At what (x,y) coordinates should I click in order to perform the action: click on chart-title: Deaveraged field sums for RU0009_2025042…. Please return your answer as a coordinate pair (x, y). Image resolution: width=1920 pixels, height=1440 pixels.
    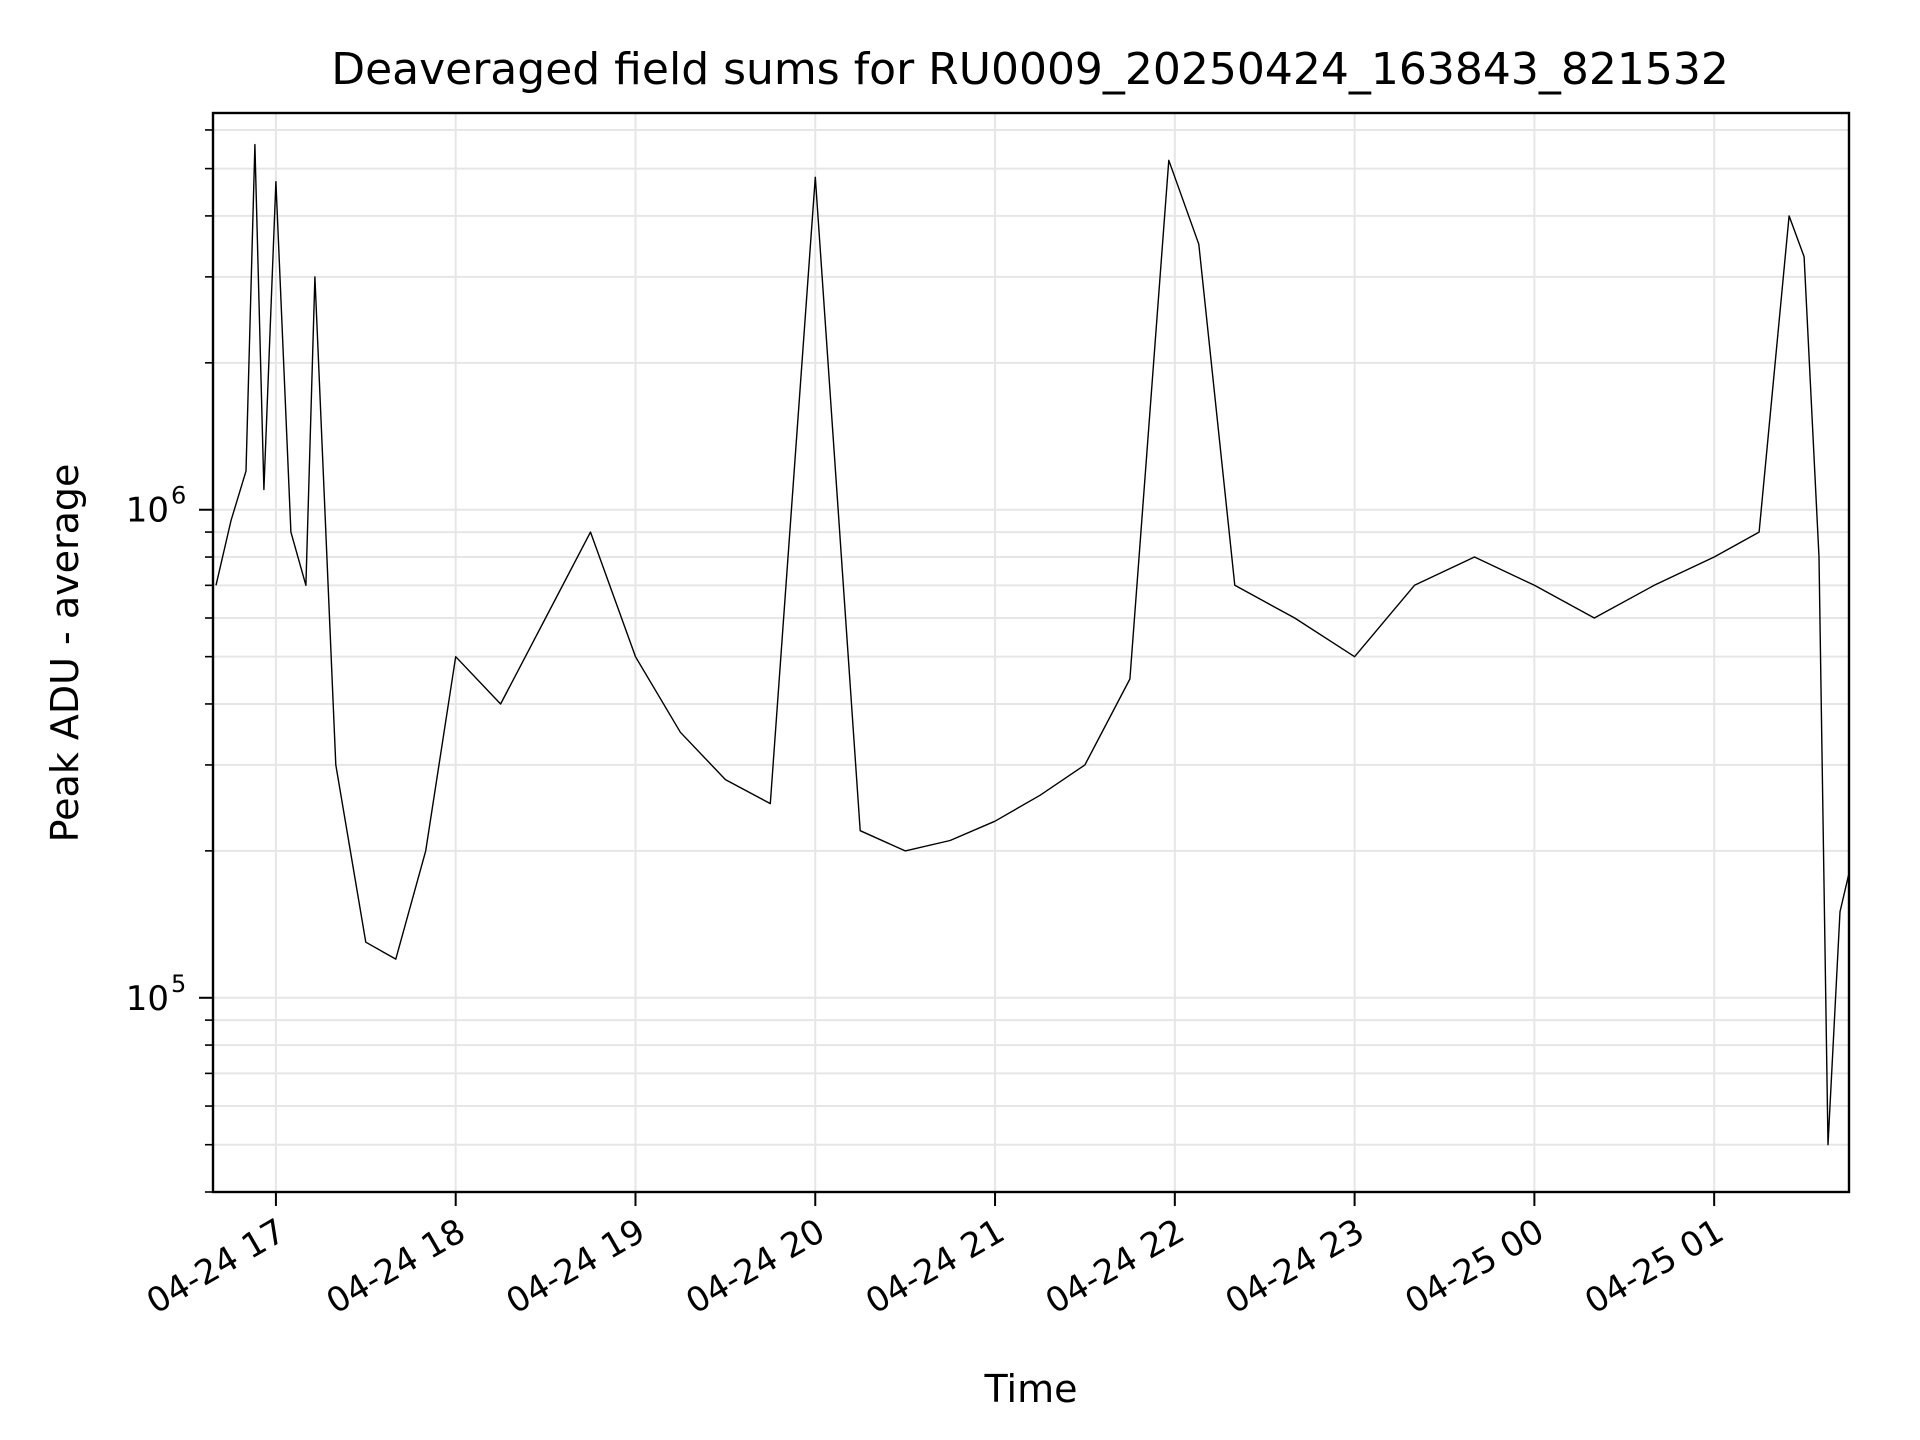
    Looking at the image, I should click on (1030, 69).